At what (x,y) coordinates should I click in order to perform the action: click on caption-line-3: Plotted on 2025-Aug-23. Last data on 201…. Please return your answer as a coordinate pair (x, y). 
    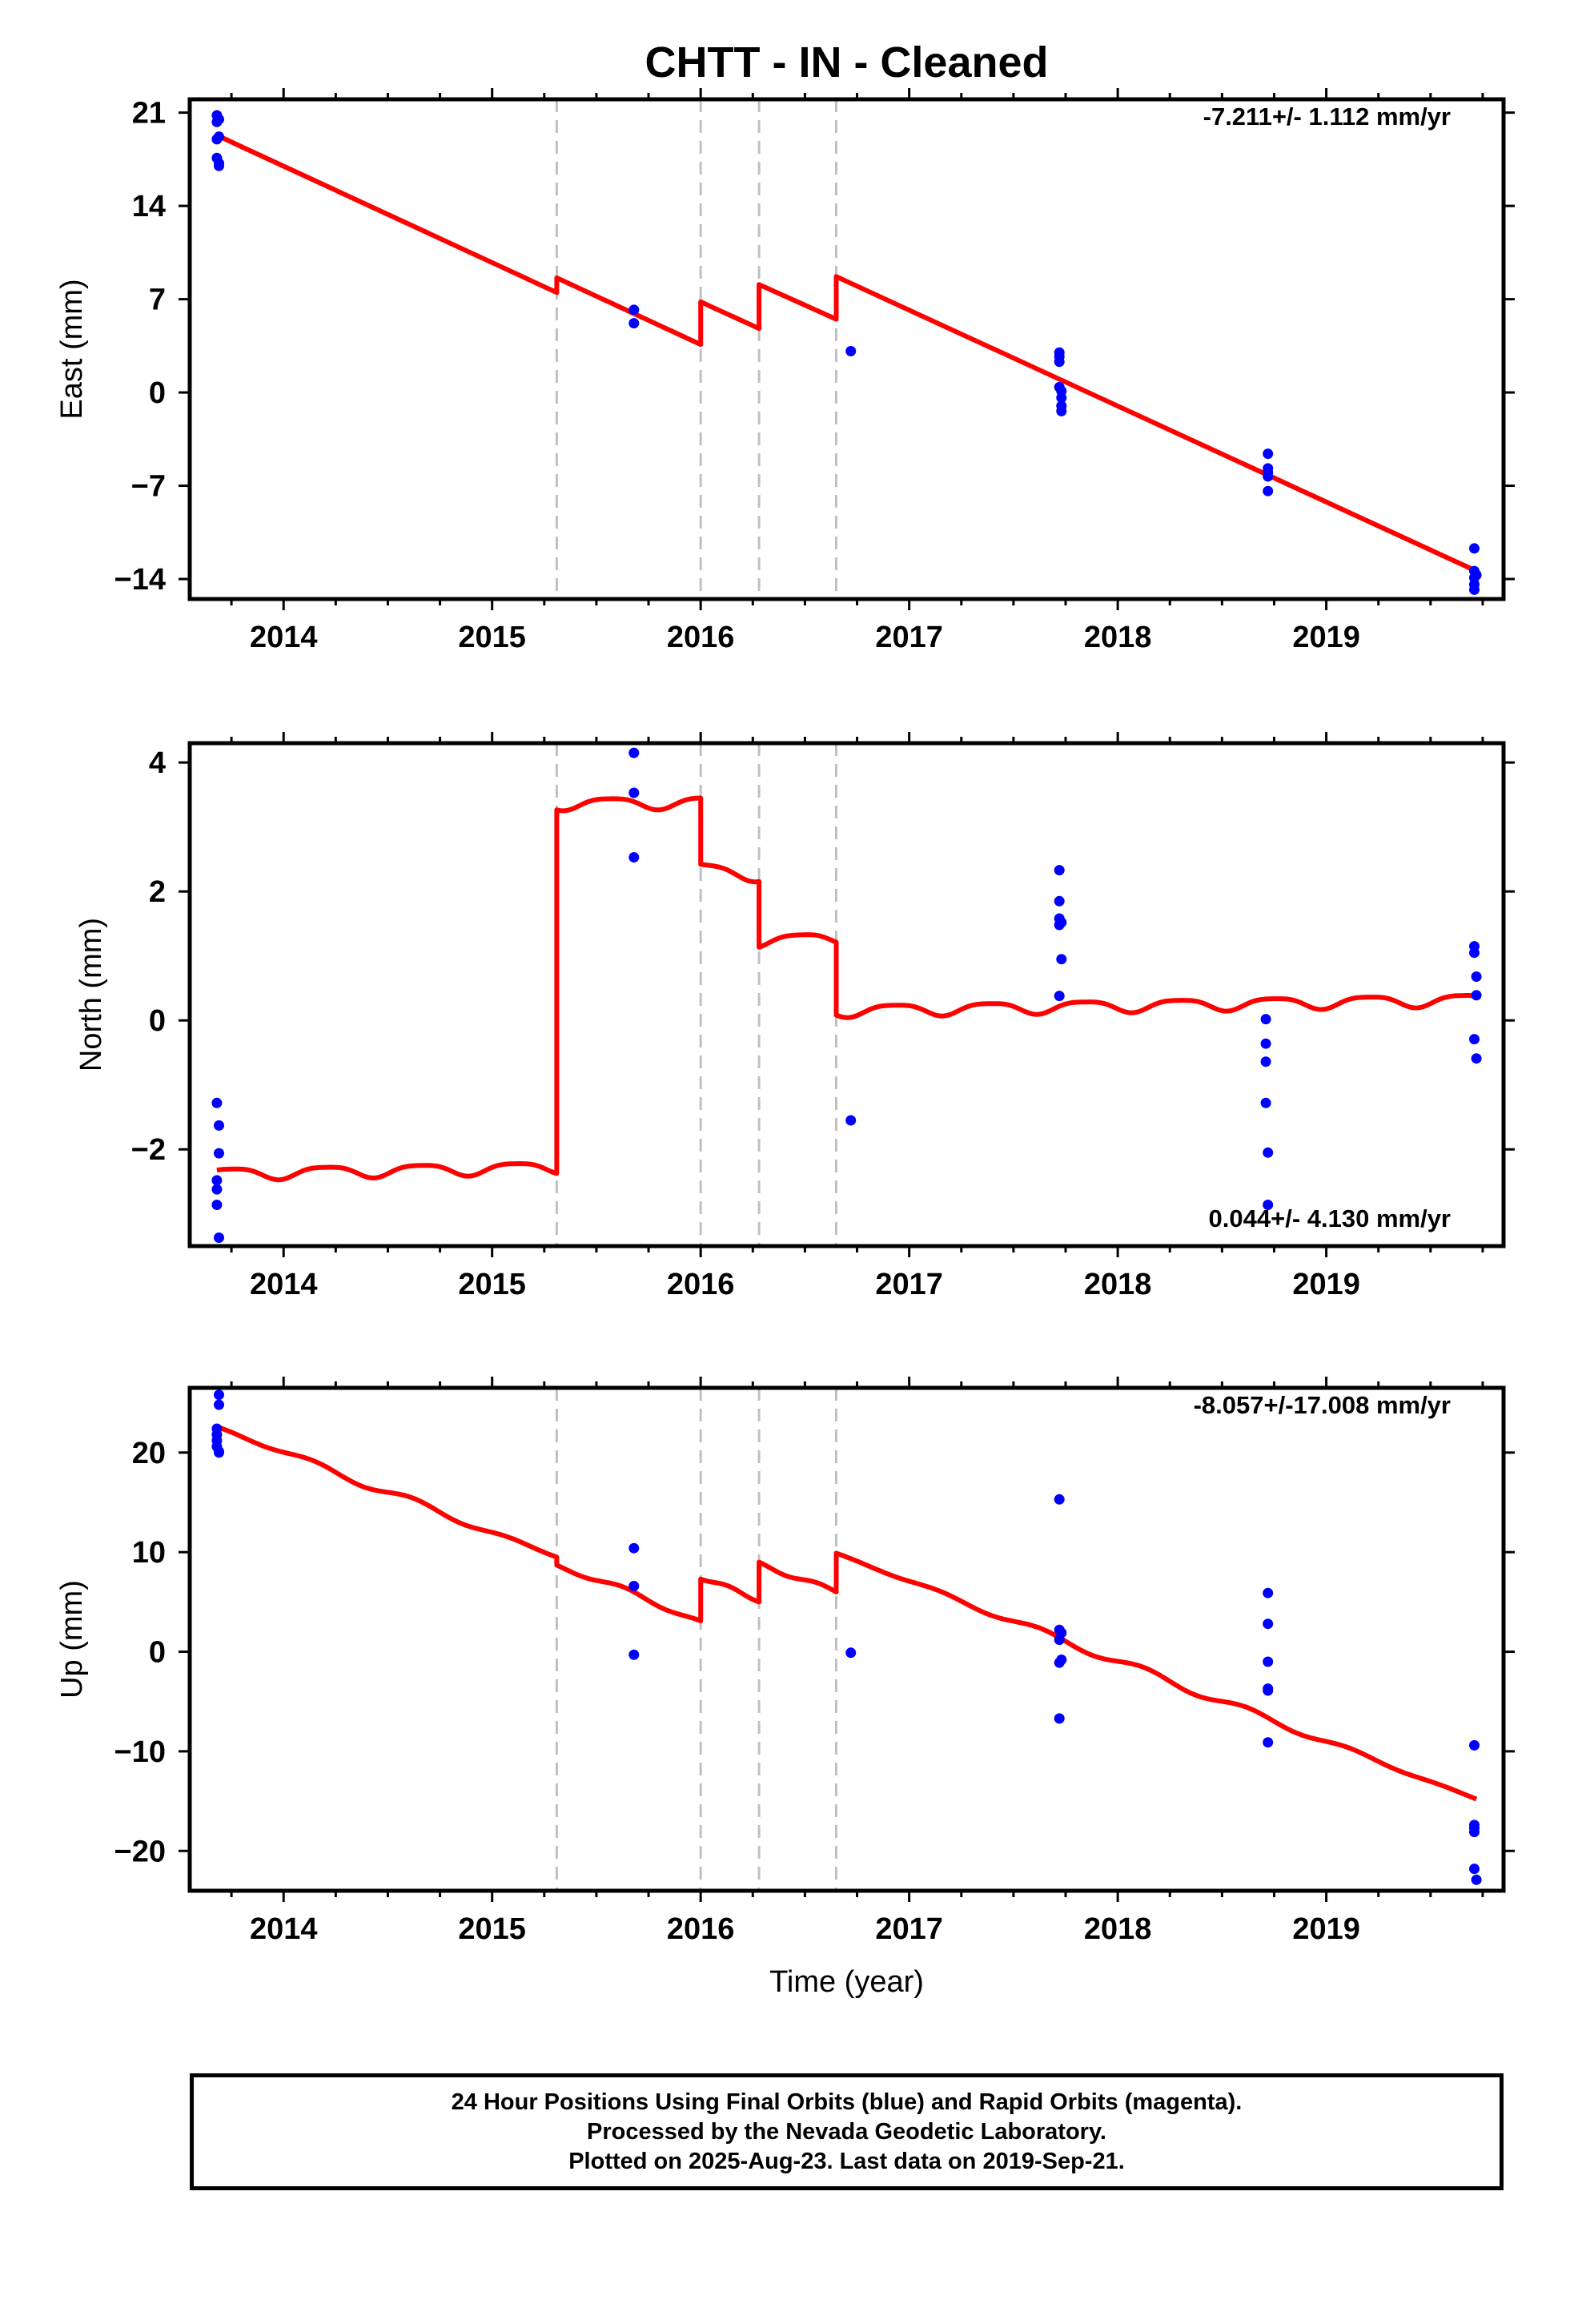
    Looking at the image, I should click on (847, 2161).